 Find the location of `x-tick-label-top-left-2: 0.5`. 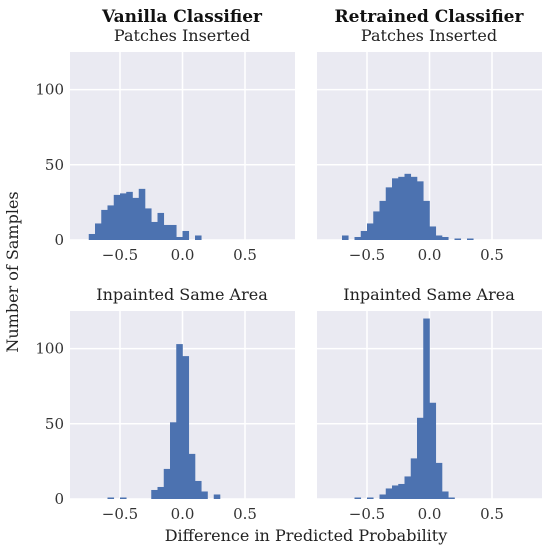

x-tick-label-top-left-2: 0.5 is located at coordinates (245, 255).